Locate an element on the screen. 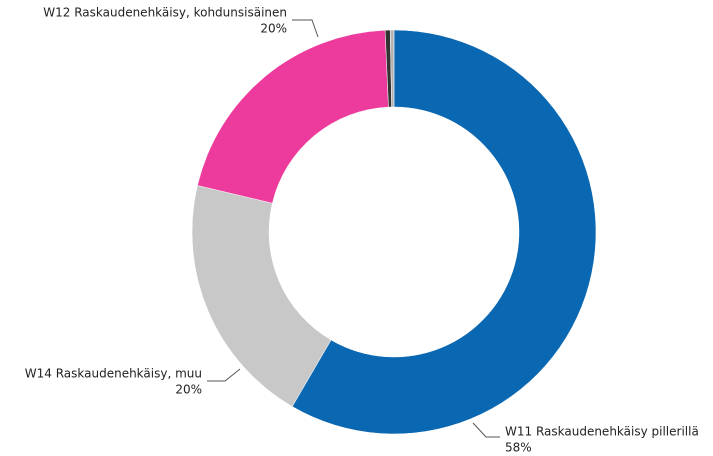 The width and height of the screenshot is (713, 456). slice-label: W12 Raskaudenehkäisy, kohdunsisäinen is located at coordinates (165, 13).